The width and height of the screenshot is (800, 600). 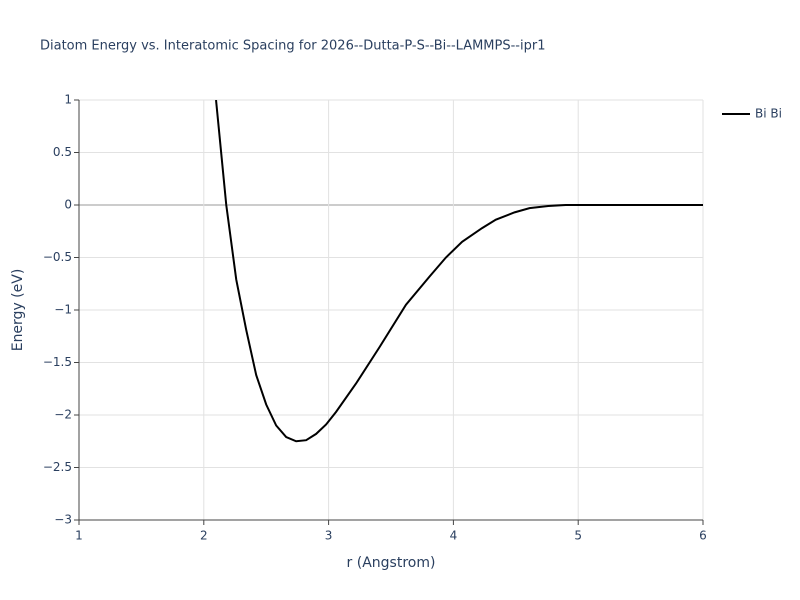 I want to click on y-tick-label: −3, so click(x=63, y=520).